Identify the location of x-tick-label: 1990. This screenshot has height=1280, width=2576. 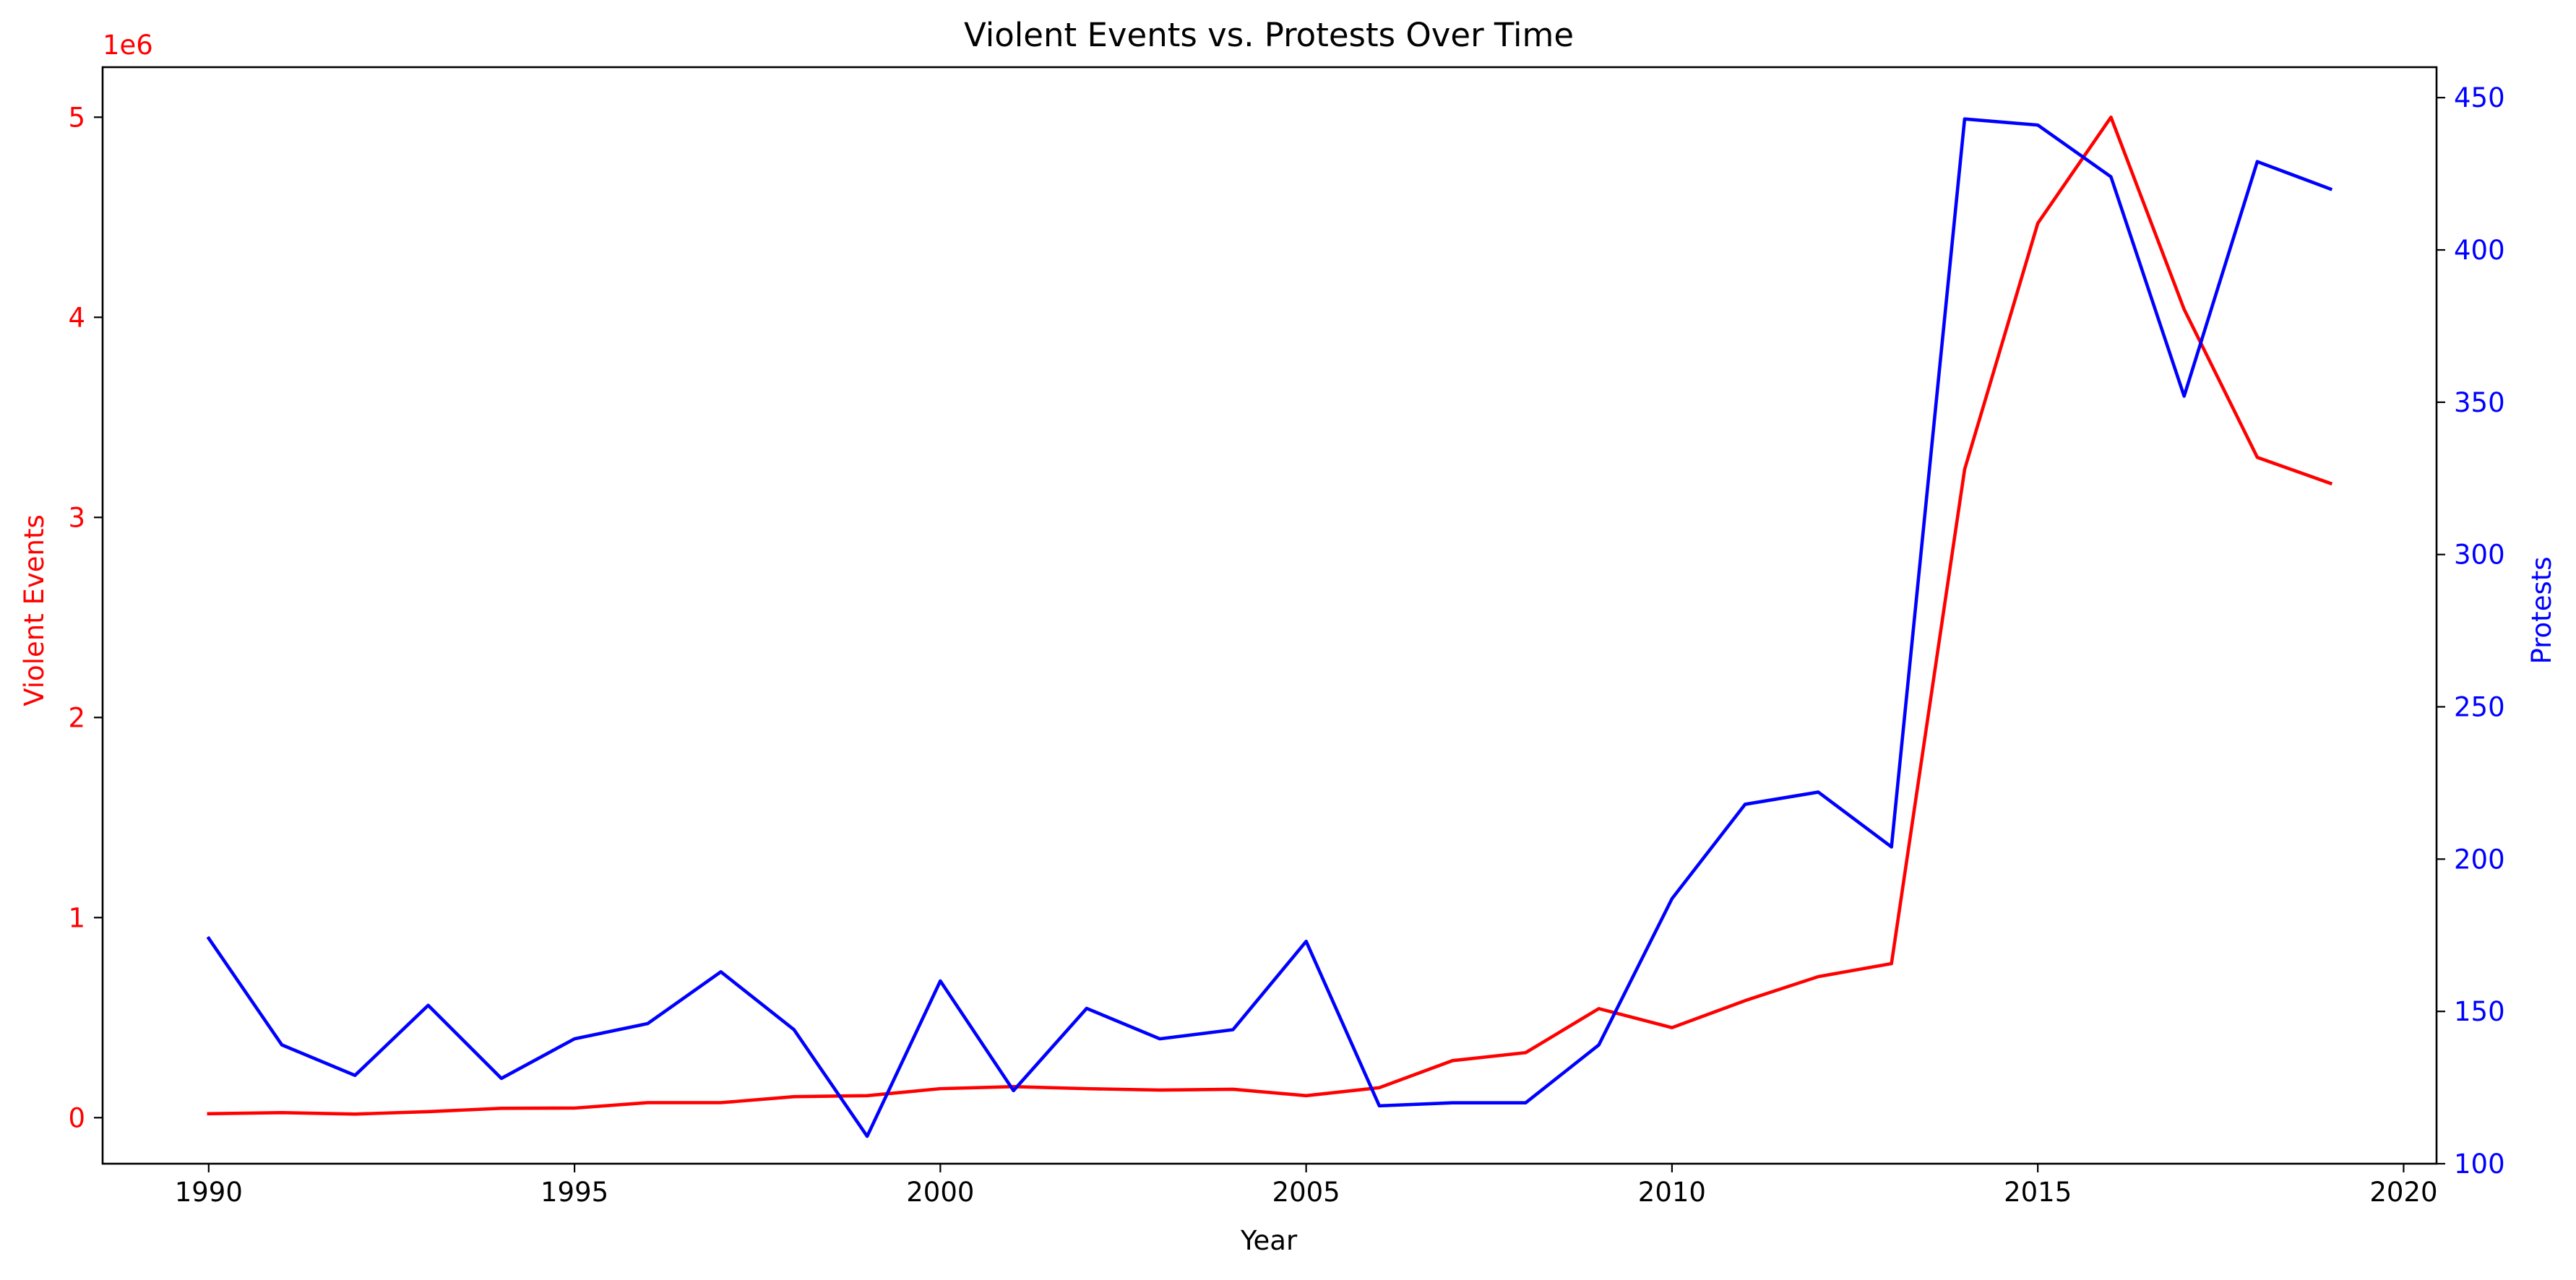
(209, 1192).